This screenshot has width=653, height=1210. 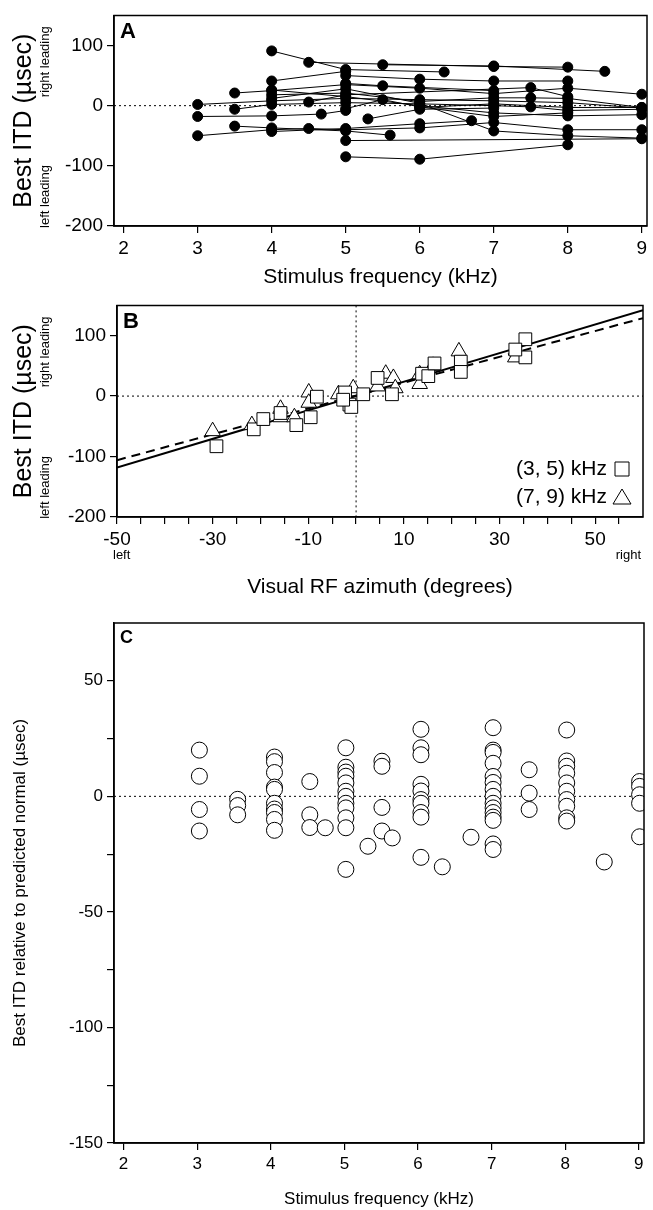 I want to click on y-tick-label: -150, so click(x=85, y=1142).